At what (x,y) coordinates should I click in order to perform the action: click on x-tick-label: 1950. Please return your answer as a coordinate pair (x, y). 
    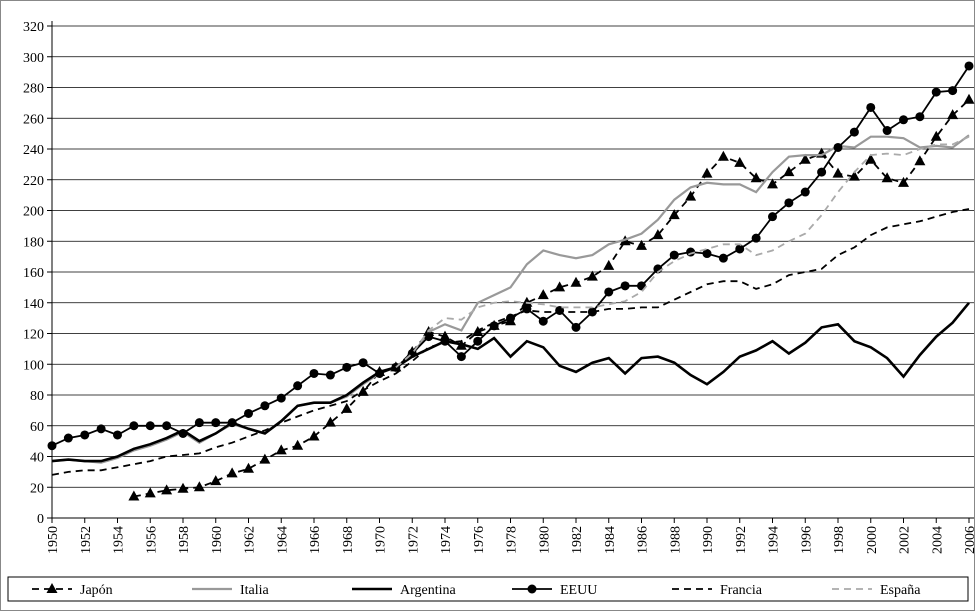
    Looking at the image, I should click on (53, 540).